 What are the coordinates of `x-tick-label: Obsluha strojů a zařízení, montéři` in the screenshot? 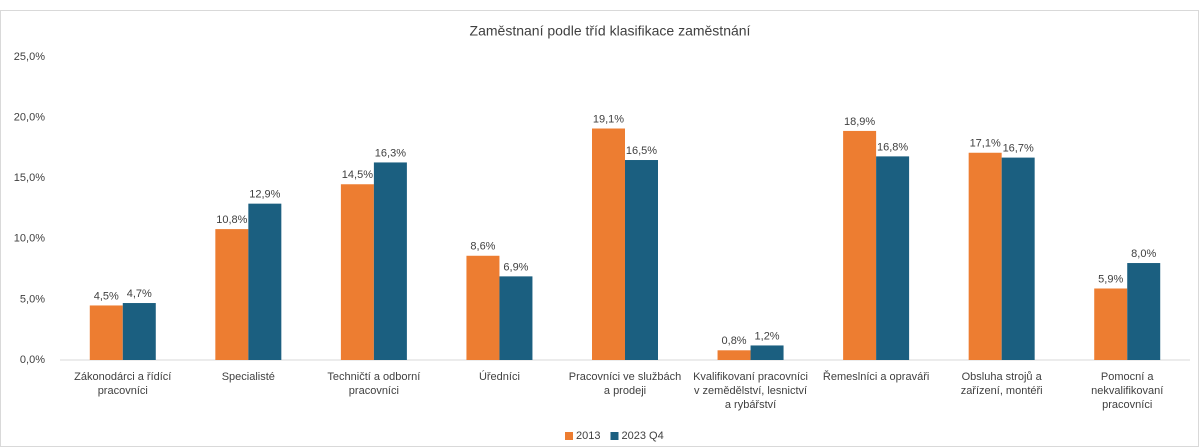 It's located at (1001, 384).